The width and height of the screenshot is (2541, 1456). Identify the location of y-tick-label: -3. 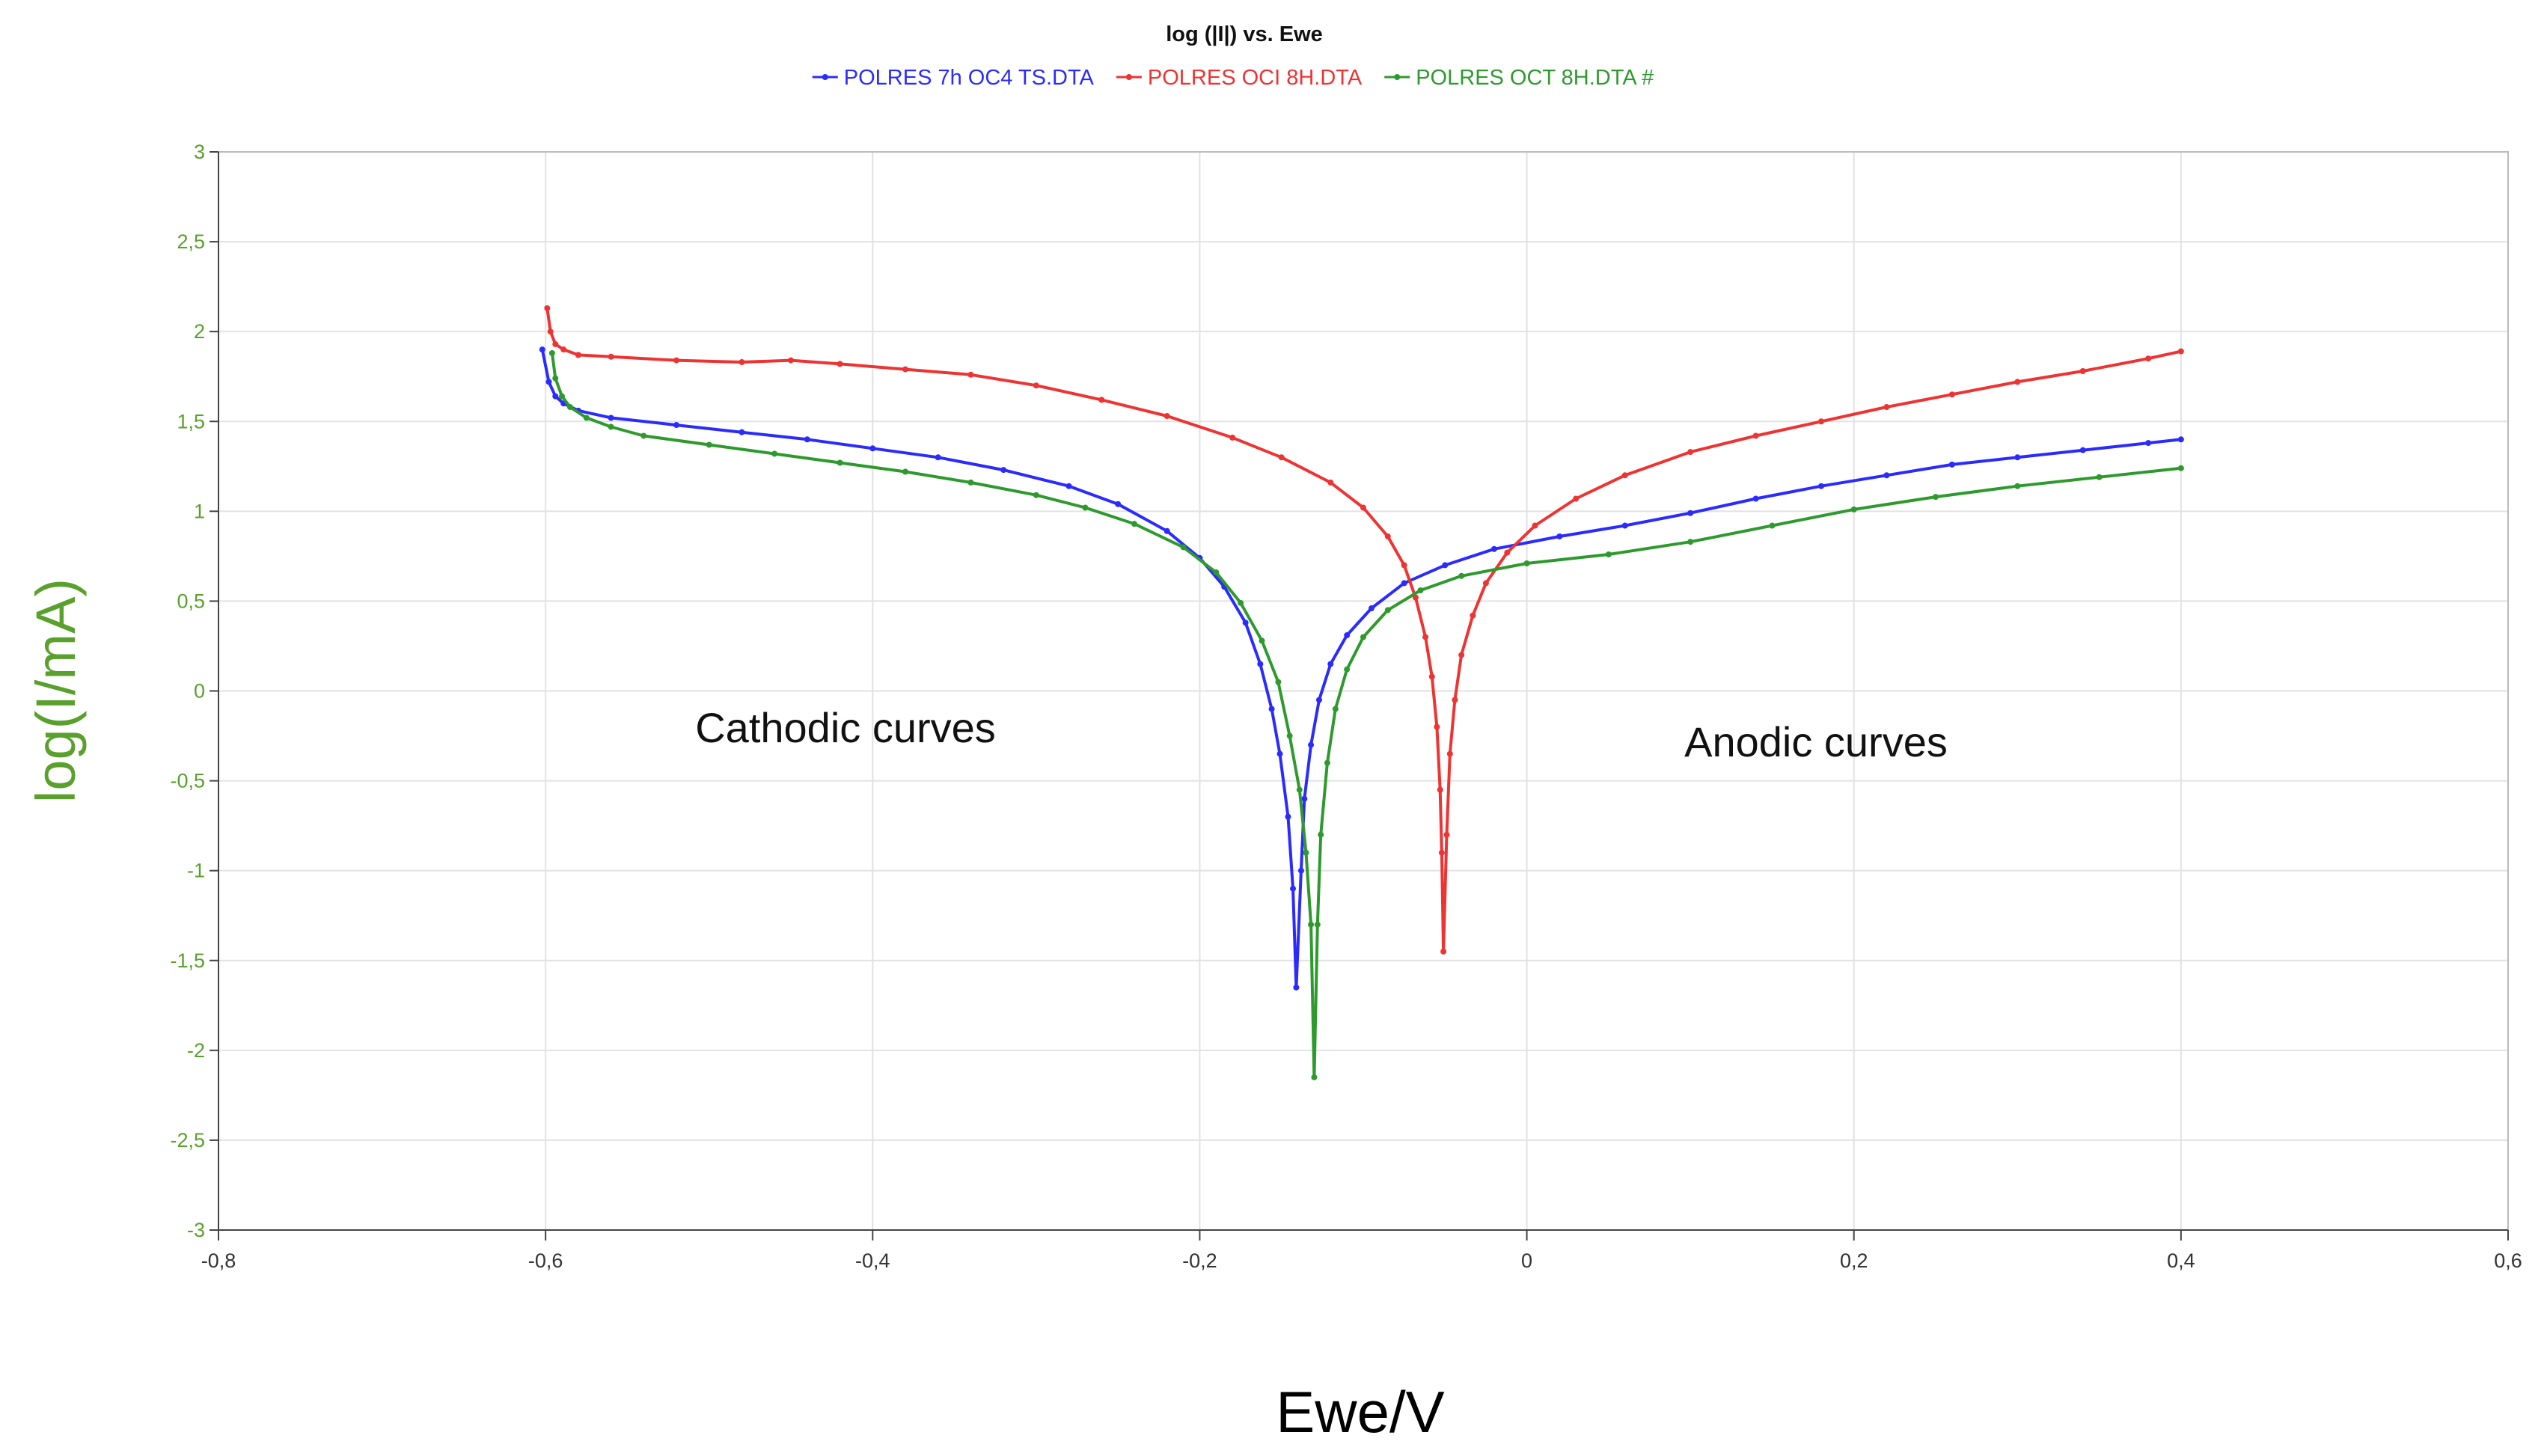
(196, 1230).